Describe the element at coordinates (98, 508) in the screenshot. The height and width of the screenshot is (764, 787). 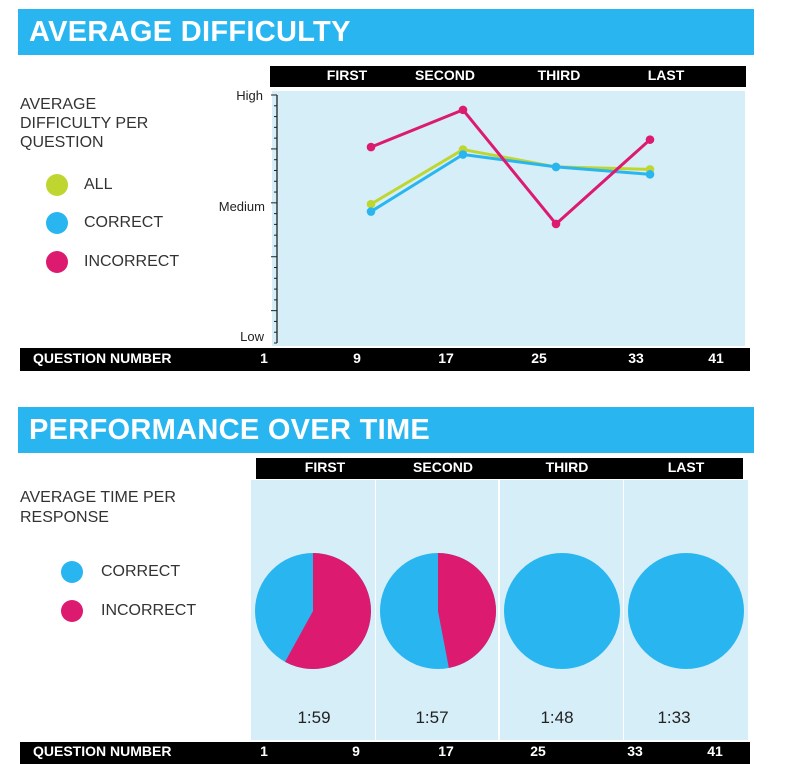
I see `performance-axis-description: AVERAGE TIME PER RESPONSE` at that location.